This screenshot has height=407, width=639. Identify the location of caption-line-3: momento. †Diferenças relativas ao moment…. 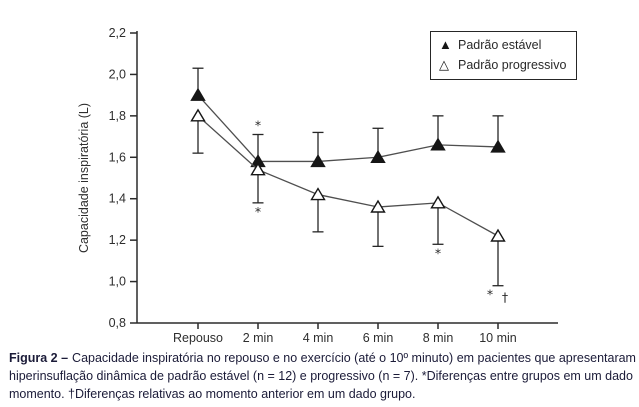
(212, 394).